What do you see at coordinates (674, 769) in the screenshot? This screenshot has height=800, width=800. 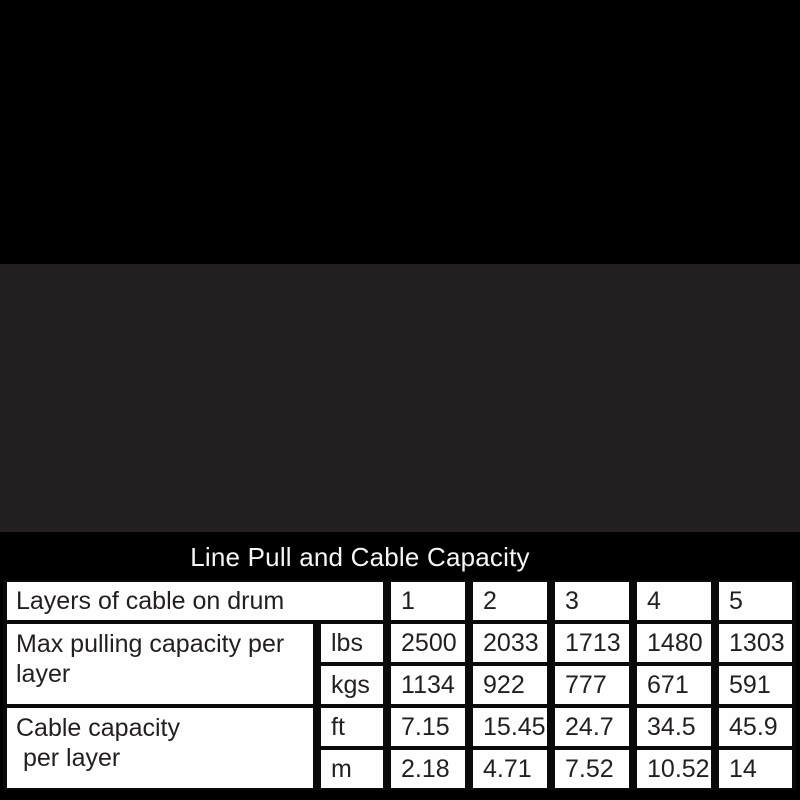 I see `value-cell: 10.52` at bounding box center [674, 769].